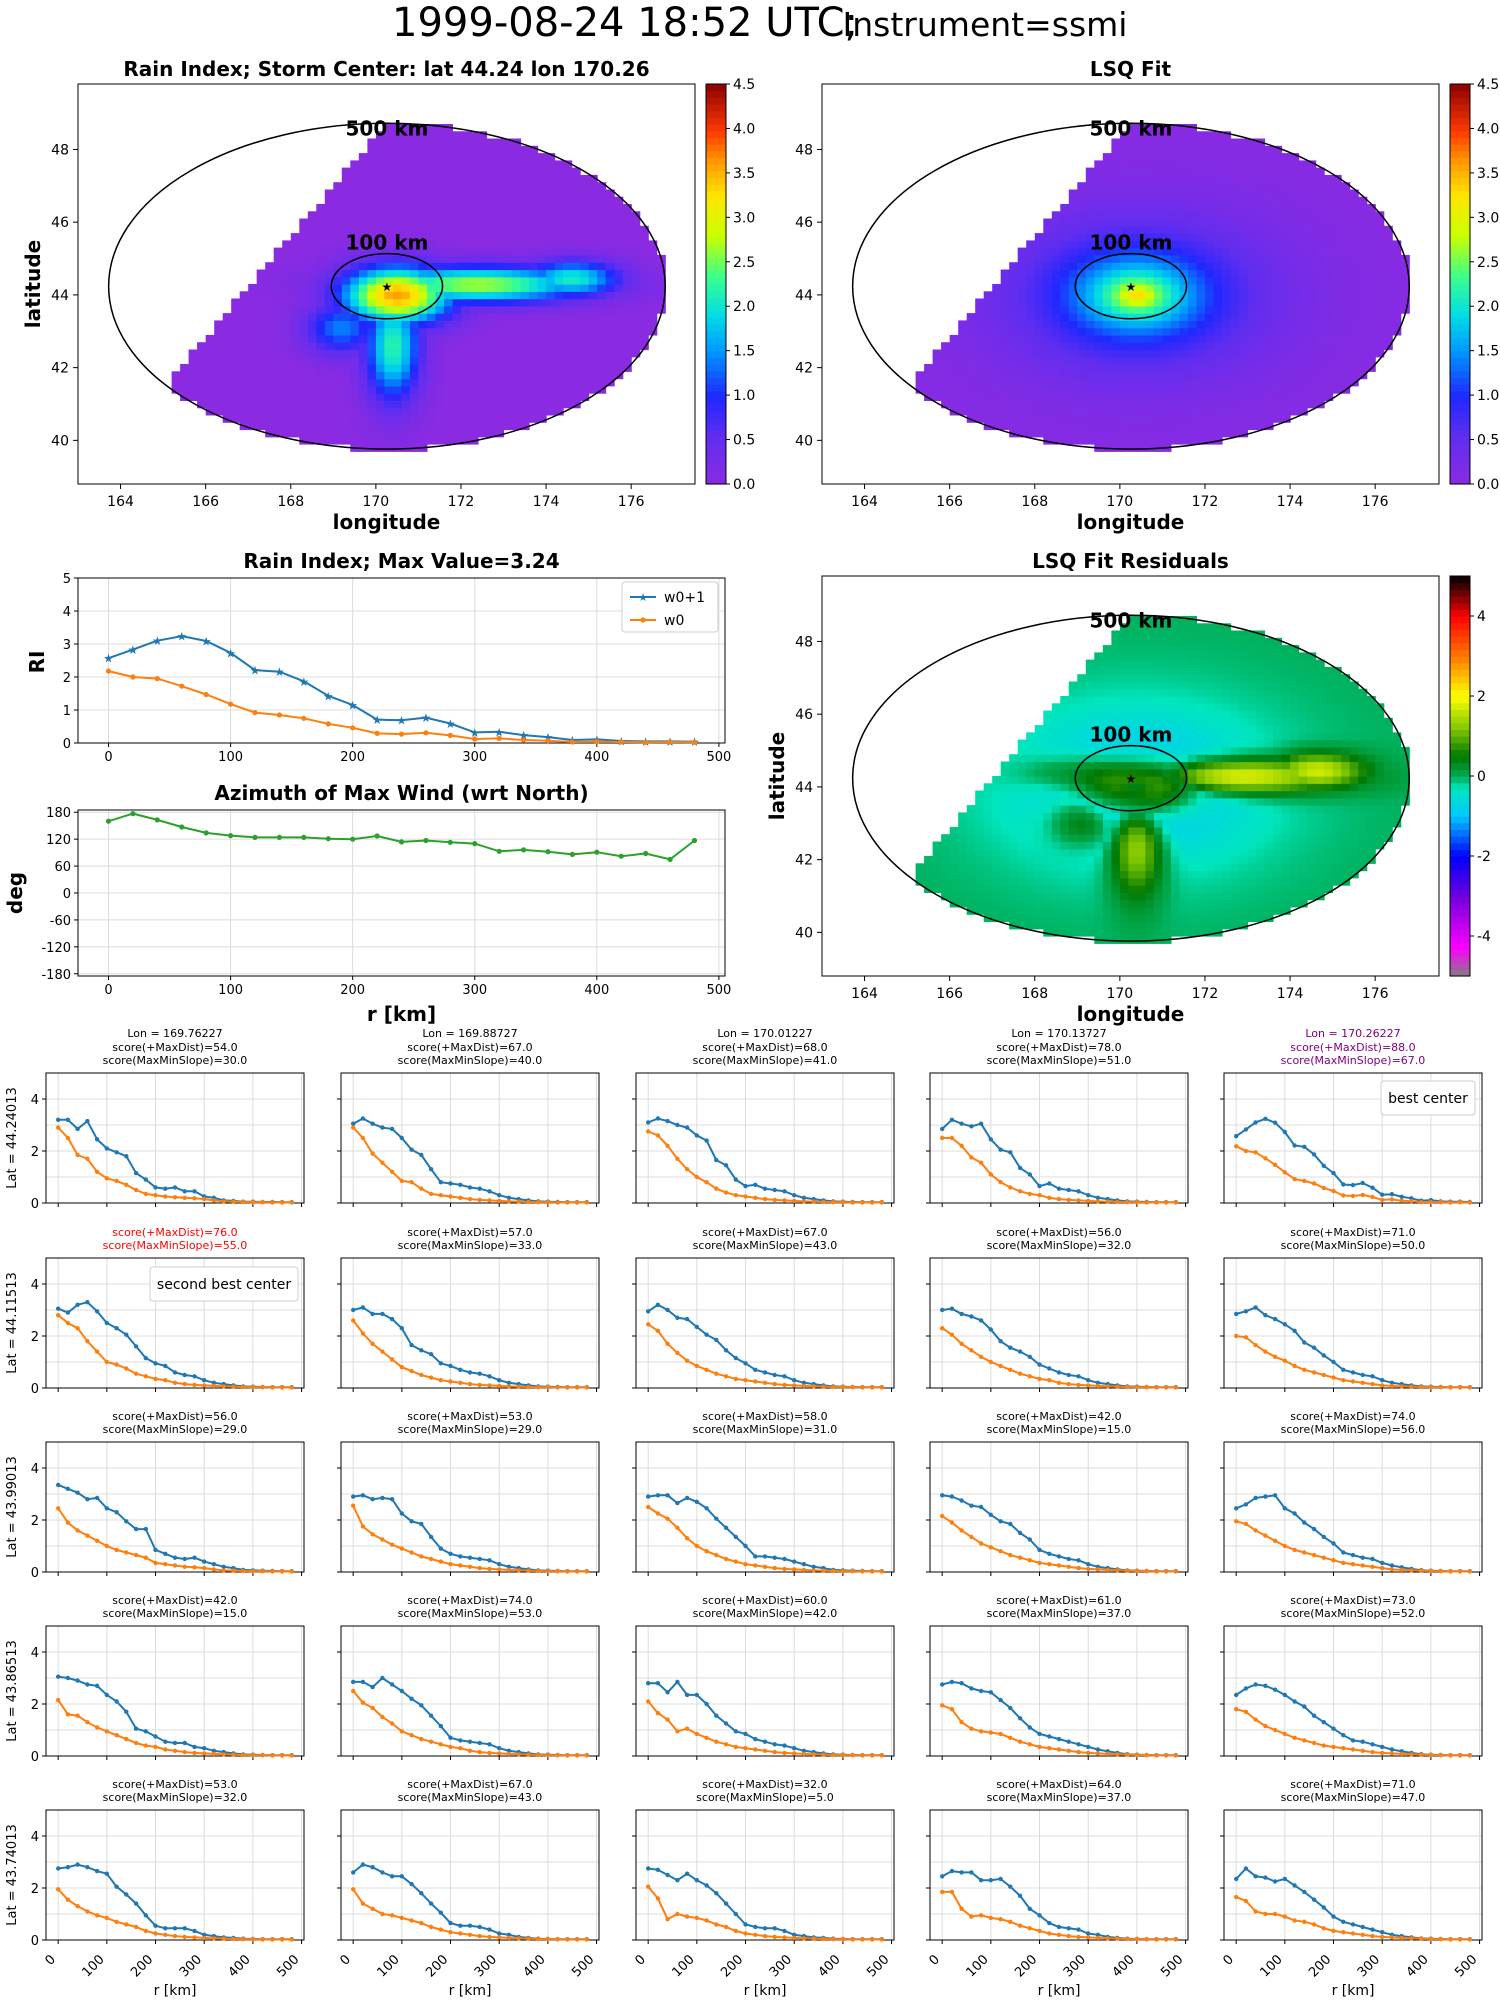 The image size is (1500, 2000). I want to click on swath-cells, so click(1162, 780).